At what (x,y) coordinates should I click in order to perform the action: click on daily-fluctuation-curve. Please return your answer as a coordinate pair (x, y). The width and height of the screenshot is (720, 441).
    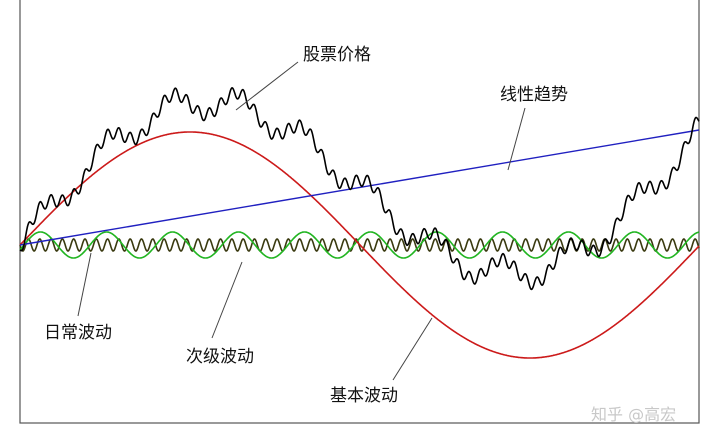
    Looking at the image, I should click on (359, 245).